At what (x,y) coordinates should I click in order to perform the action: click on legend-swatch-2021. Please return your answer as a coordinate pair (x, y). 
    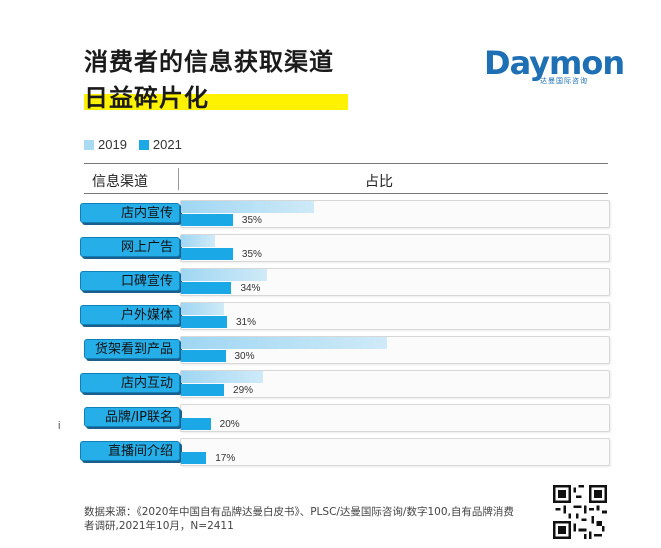
    Looking at the image, I should click on (143, 144).